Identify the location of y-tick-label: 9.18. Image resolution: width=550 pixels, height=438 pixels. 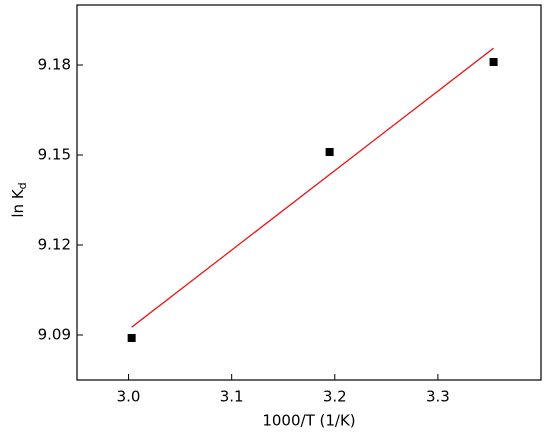
(54, 65).